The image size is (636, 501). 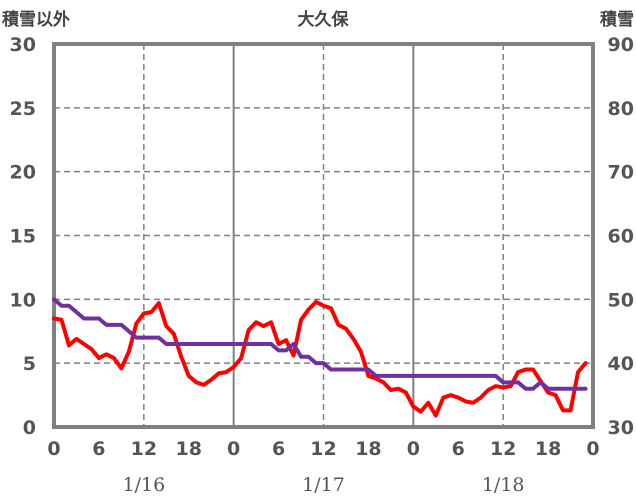 What do you see at coordinates (503, 485) in the screenshot?
I see `date-label: 1/18` at bounding box center [503, 485].